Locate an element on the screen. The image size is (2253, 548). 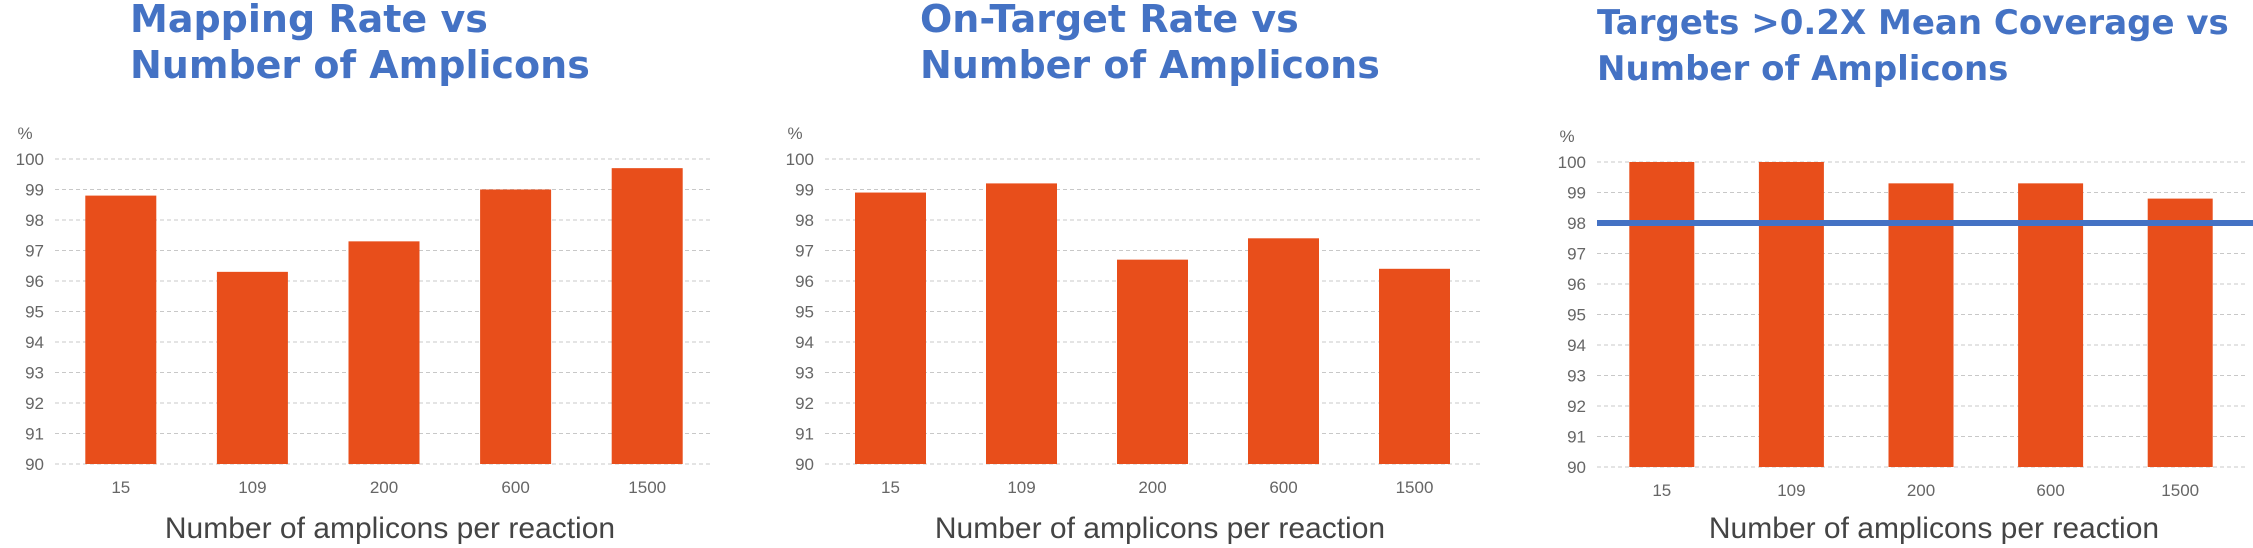
chart-title: Mapping Rate vs Number of Amplicons is located at coordinates (360, 43).